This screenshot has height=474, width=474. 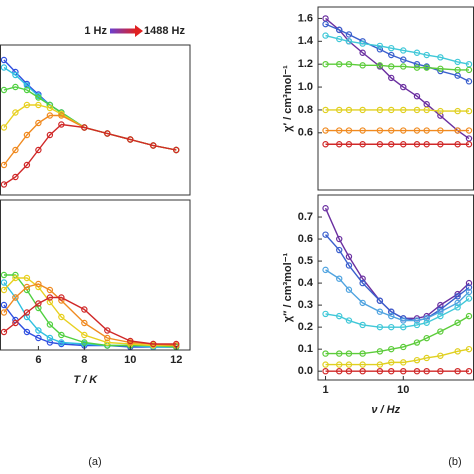 I want to click on x-tick-label: 6, so click(x=38, y=360).